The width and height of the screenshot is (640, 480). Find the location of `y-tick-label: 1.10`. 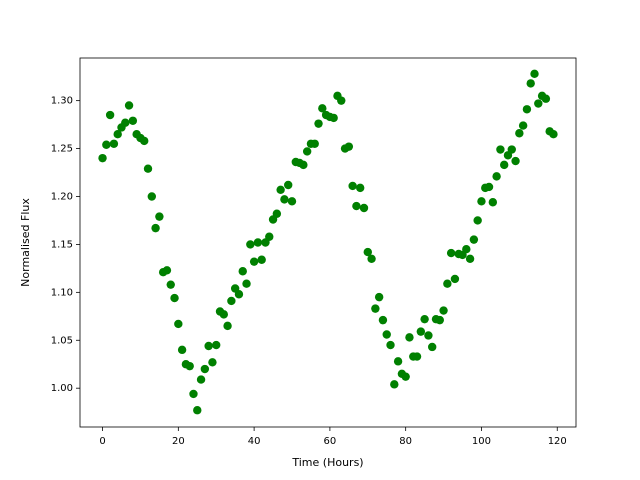

y-tick-label: 1.10 is located at coordinates (62, 292).